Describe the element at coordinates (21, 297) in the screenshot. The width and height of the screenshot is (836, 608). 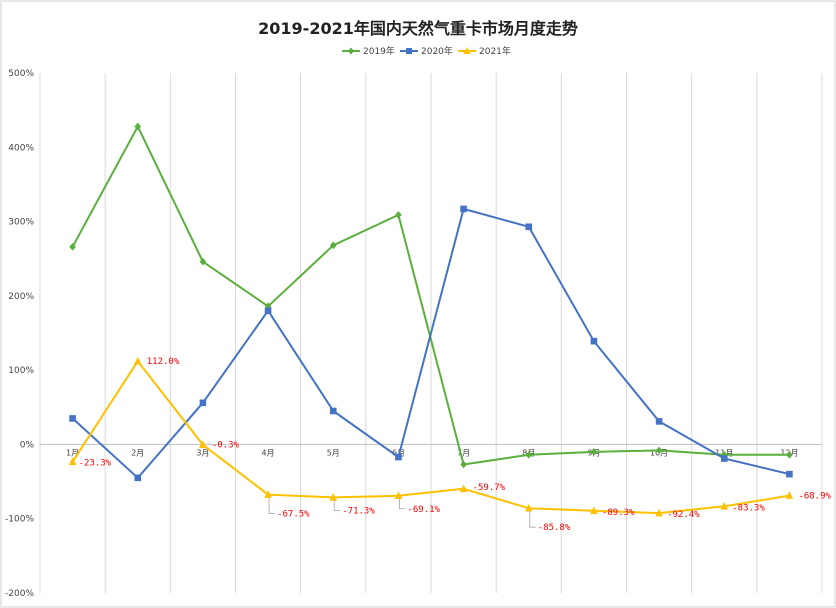
I see `y-tick-label: 200%` at that location.